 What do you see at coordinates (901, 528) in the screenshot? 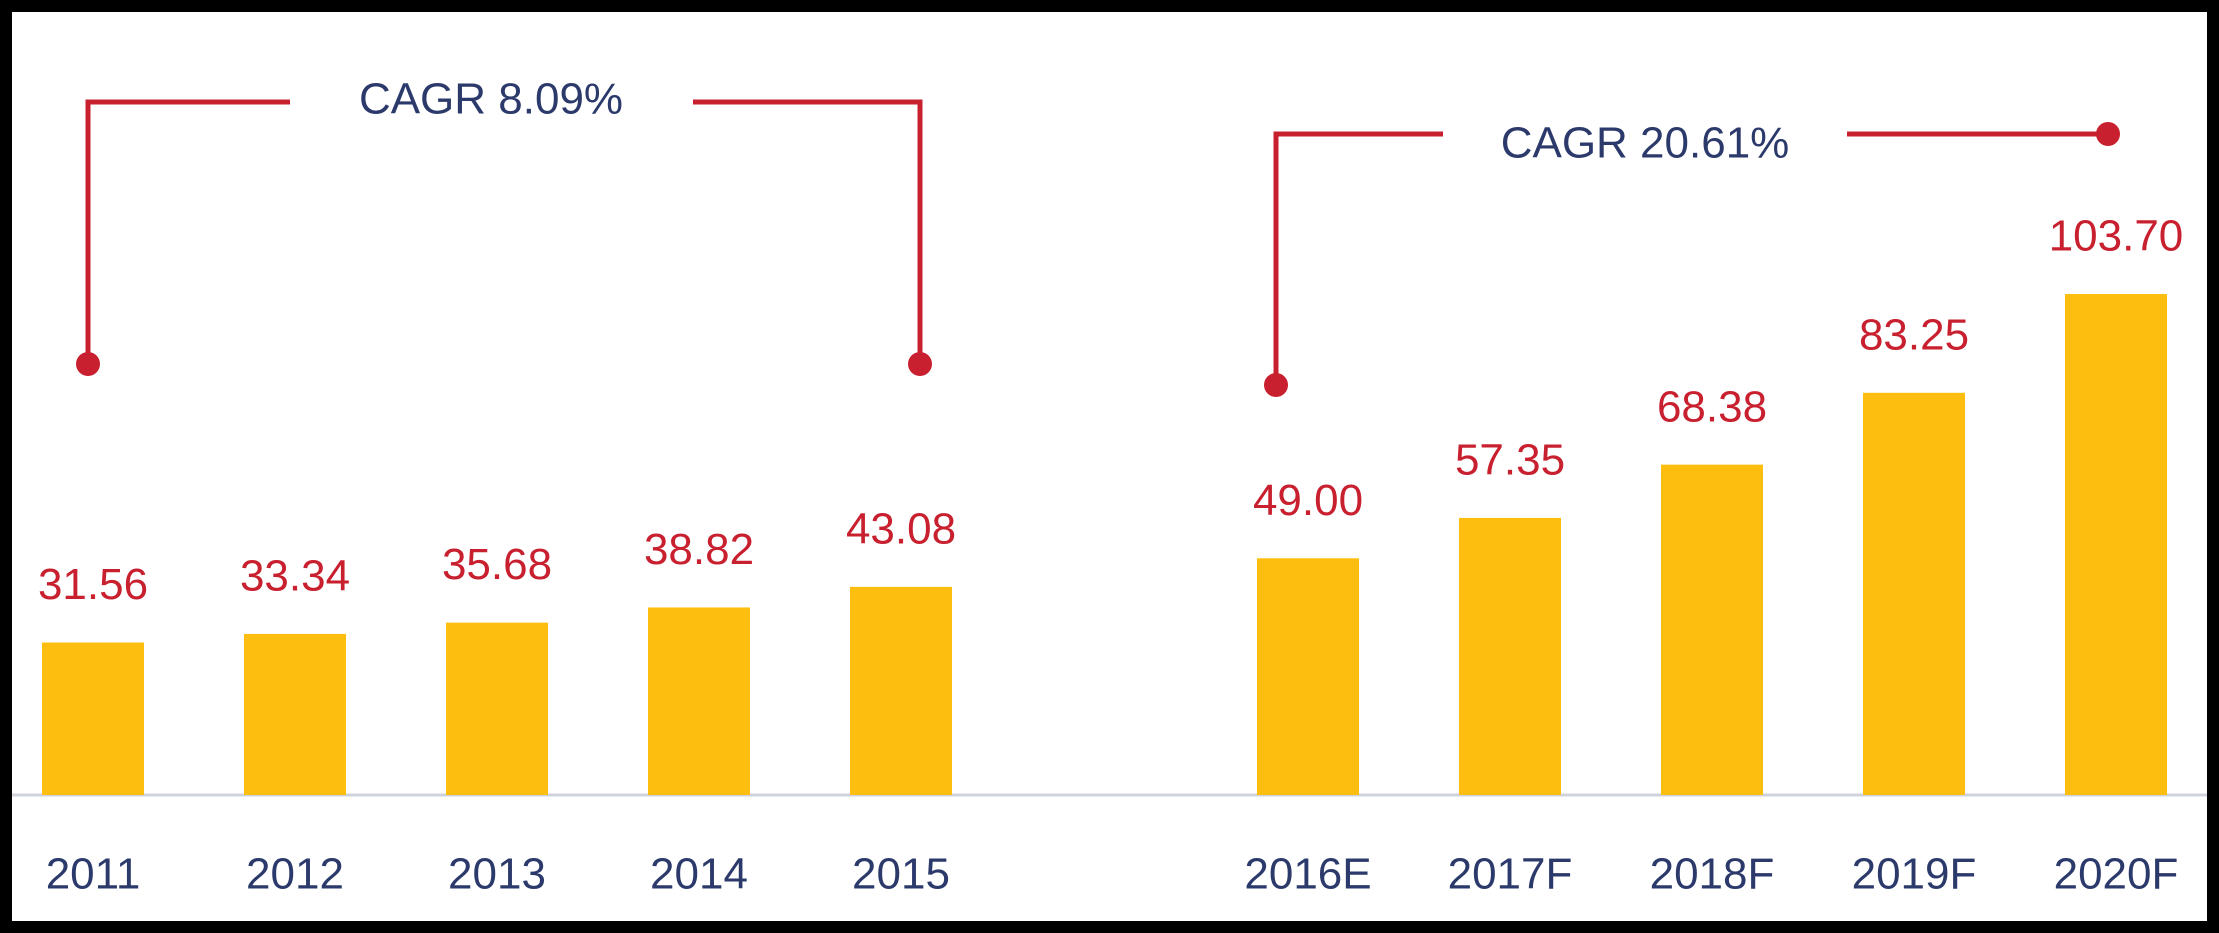
I see `value-label: 43.08` at bounding box center [901, 528].